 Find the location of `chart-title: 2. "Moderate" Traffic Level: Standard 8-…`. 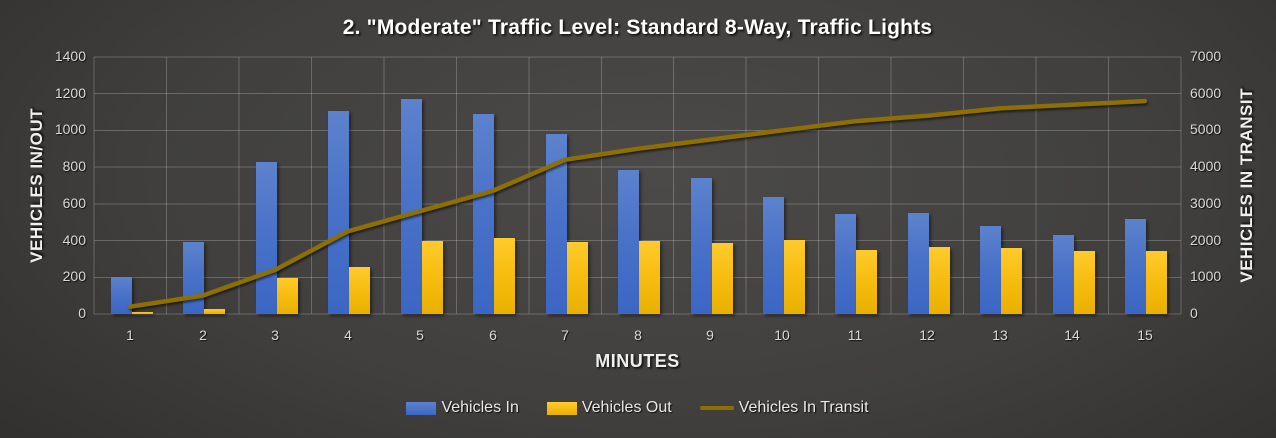

chart-title: 2. "Moderate" Traffic Level: Standard 8-… is located at coordinates (637, 27).